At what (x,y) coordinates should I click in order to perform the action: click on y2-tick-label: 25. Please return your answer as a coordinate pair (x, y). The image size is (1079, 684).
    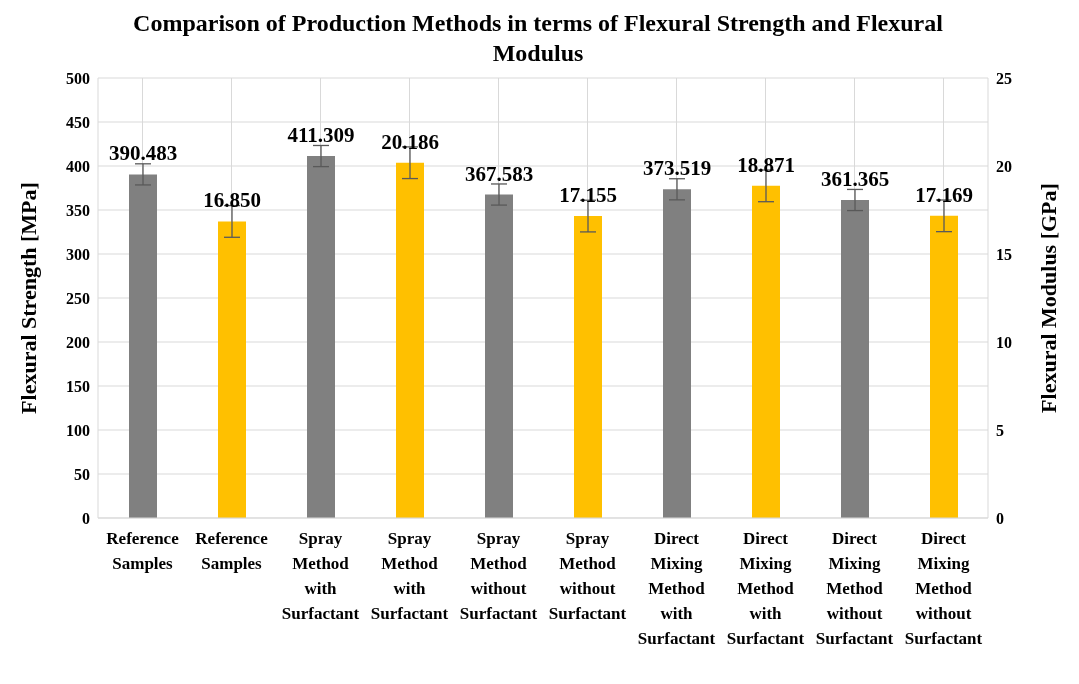
    Looking at the image, I should click on (1004, 78).